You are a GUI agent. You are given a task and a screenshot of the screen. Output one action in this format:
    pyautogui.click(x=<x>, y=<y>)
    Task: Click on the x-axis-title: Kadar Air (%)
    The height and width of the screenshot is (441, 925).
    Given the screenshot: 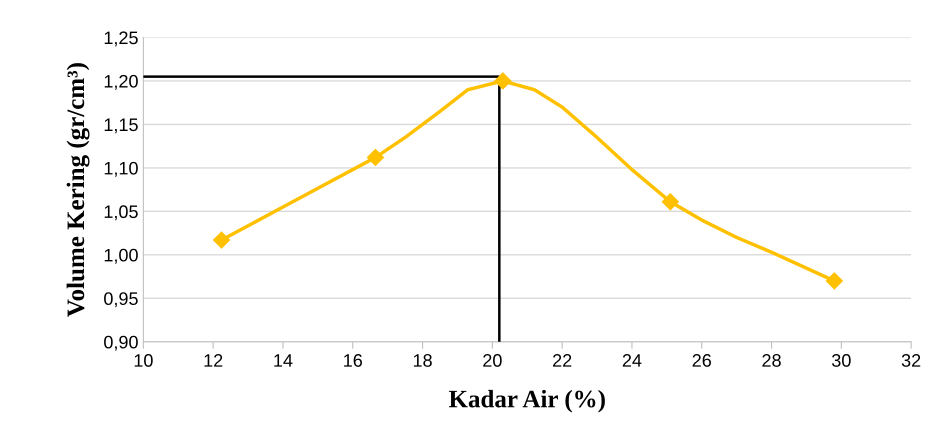 What is the action you would take?
    pyautogui.click(x=526, y=401)
    